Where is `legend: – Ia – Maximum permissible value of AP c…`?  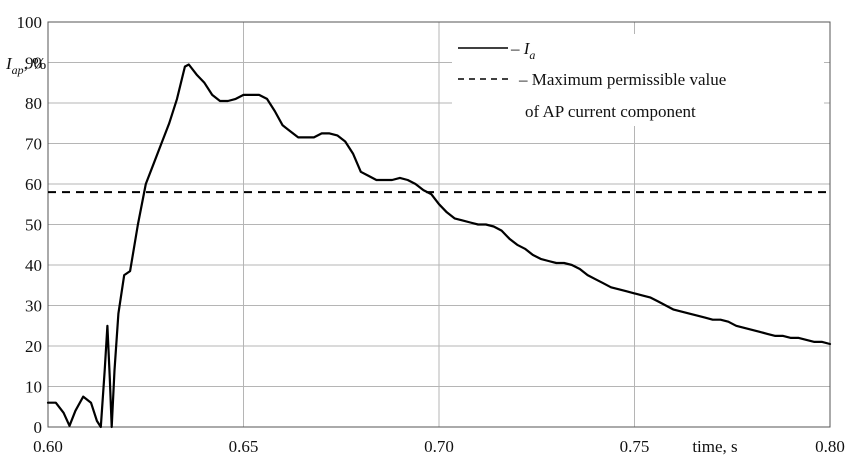 legend: – Ia – Maximum permissible value of AP c… is located at coordinates (638, 80).